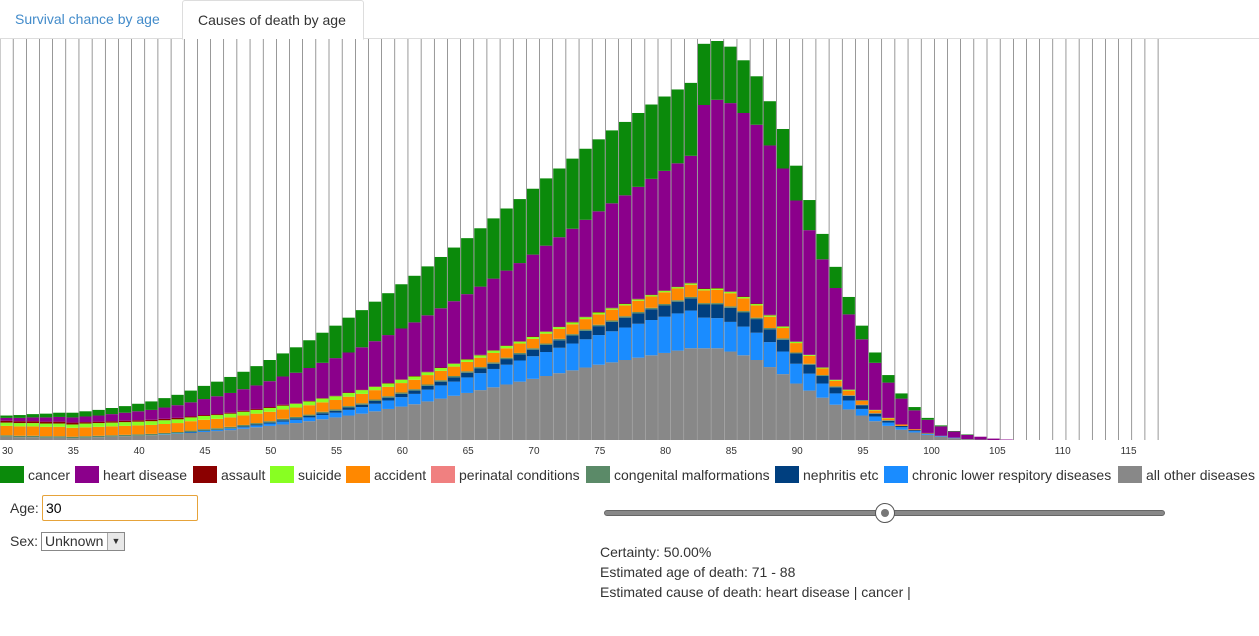  Describe the element at coordinates (273, 20) in the screenshot. I see `tab-causes-of-death: Causes of death by age` at that location.